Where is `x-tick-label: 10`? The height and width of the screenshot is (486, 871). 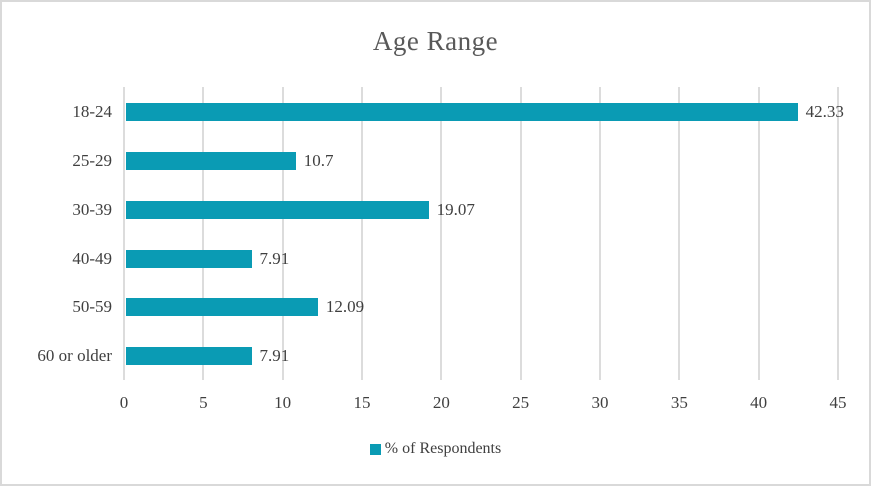 x-tick-label: 10 is located at coordinates (283, 402).